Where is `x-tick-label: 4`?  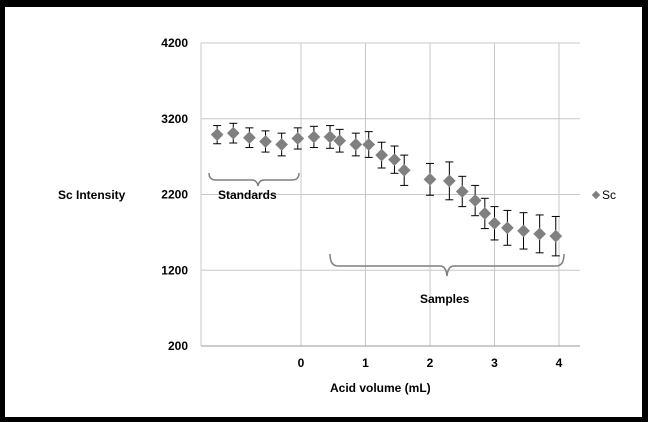 x-tick-label: 4 is located at coordinates (559, 363).